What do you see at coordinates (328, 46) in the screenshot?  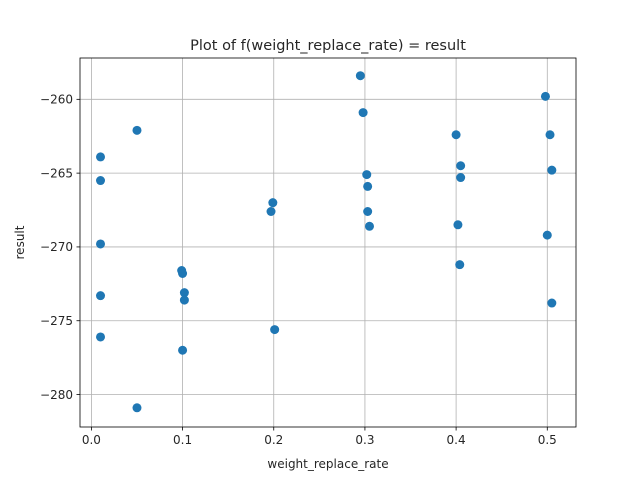 I see `chart-title: Plot of f(weight_replace_rate) = result` at bounding box center [328, 46].